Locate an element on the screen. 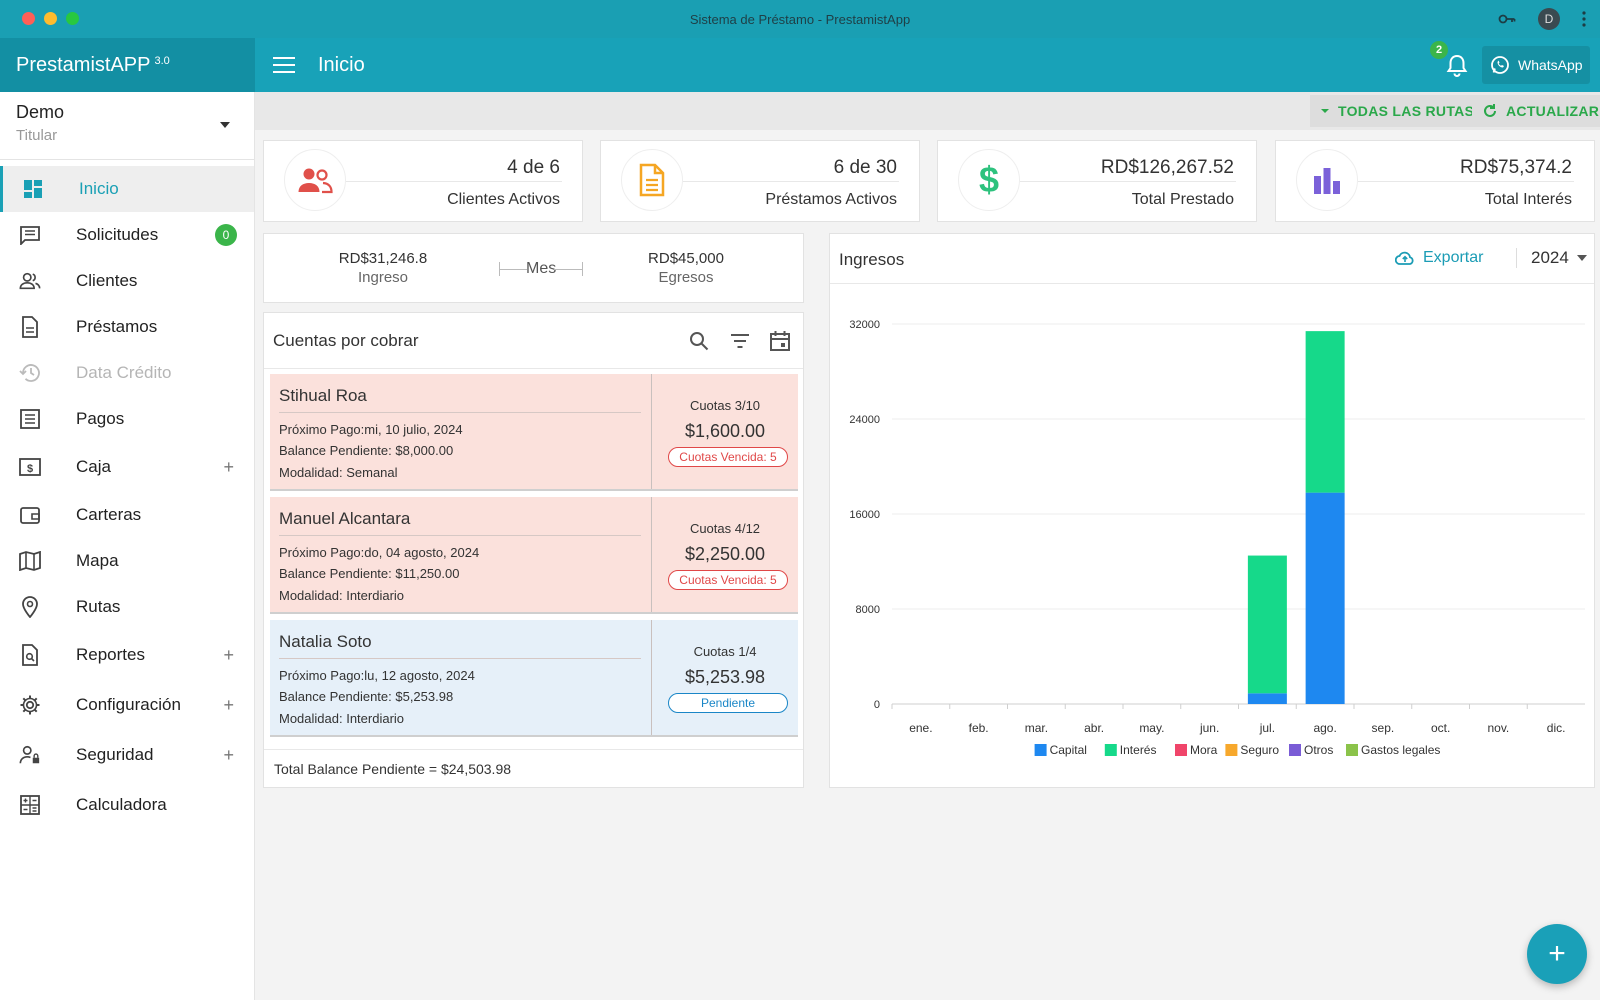 The image size is (1600, 1000). payment-mode: Modalidad: Interdiario is located at coordinates (342, 718).